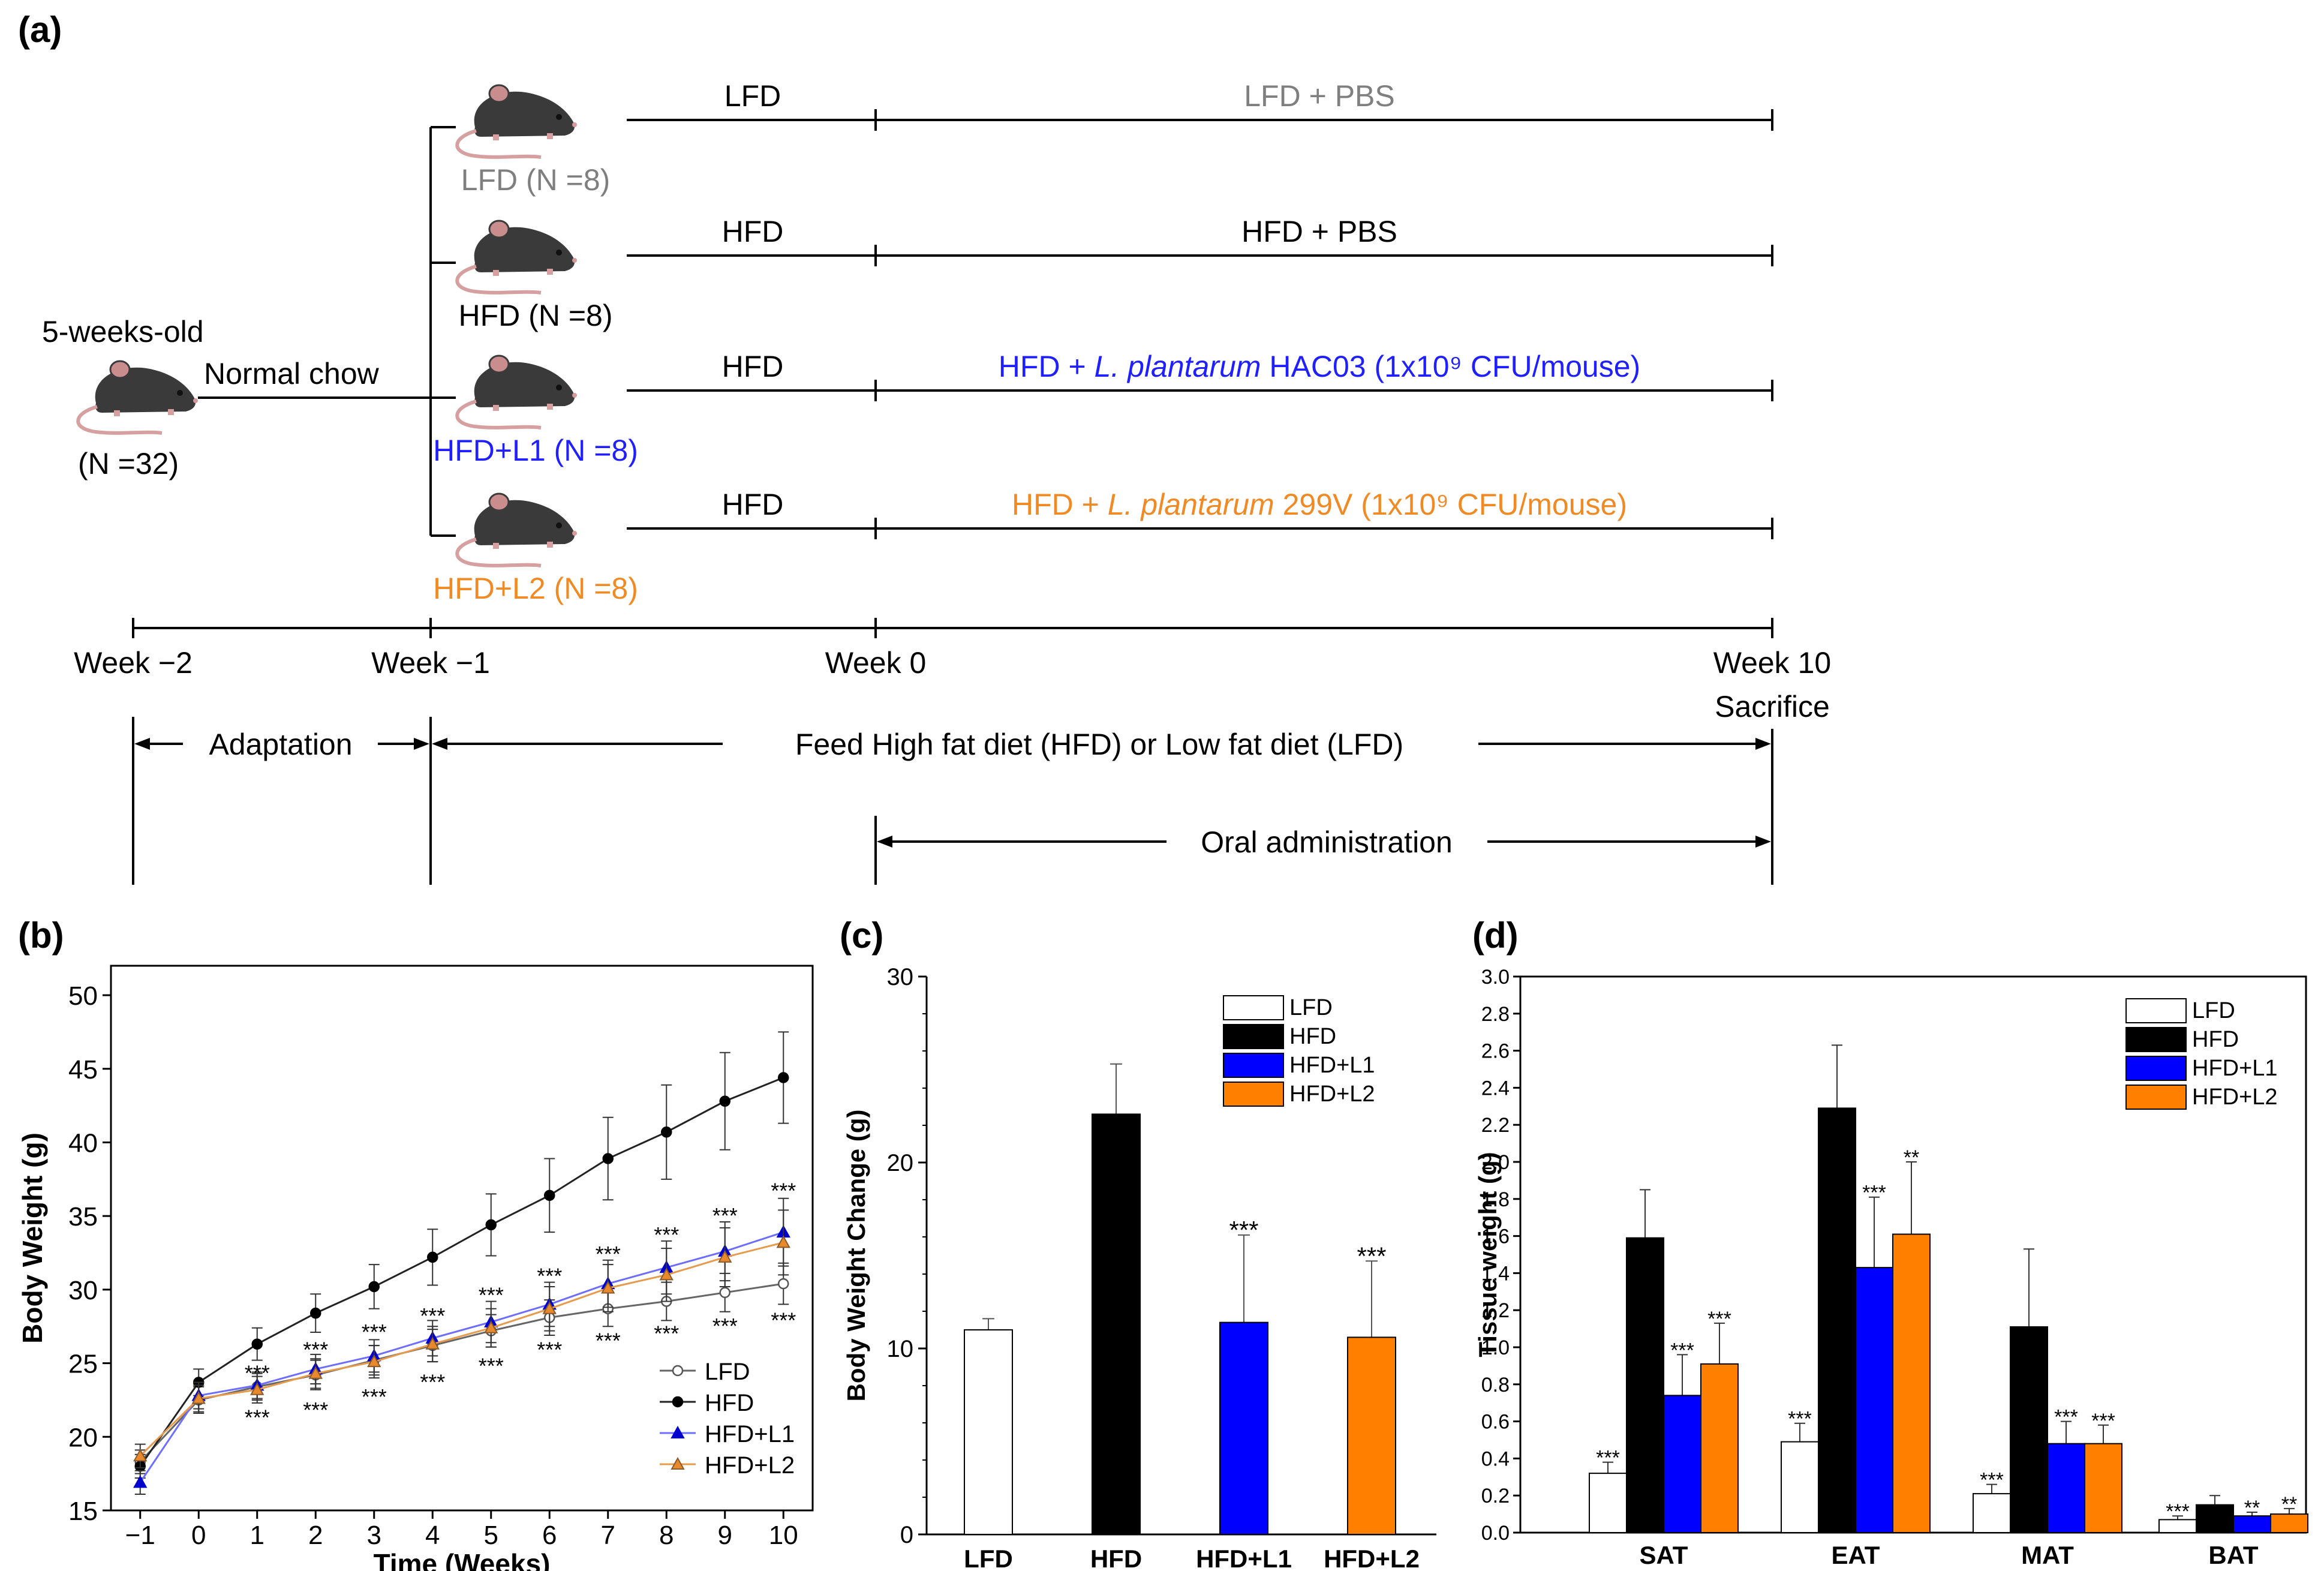 The height and width of the screenshot is (1571, 2324). I want to click on bar-MAT-HFD, so click(2029, 1429).